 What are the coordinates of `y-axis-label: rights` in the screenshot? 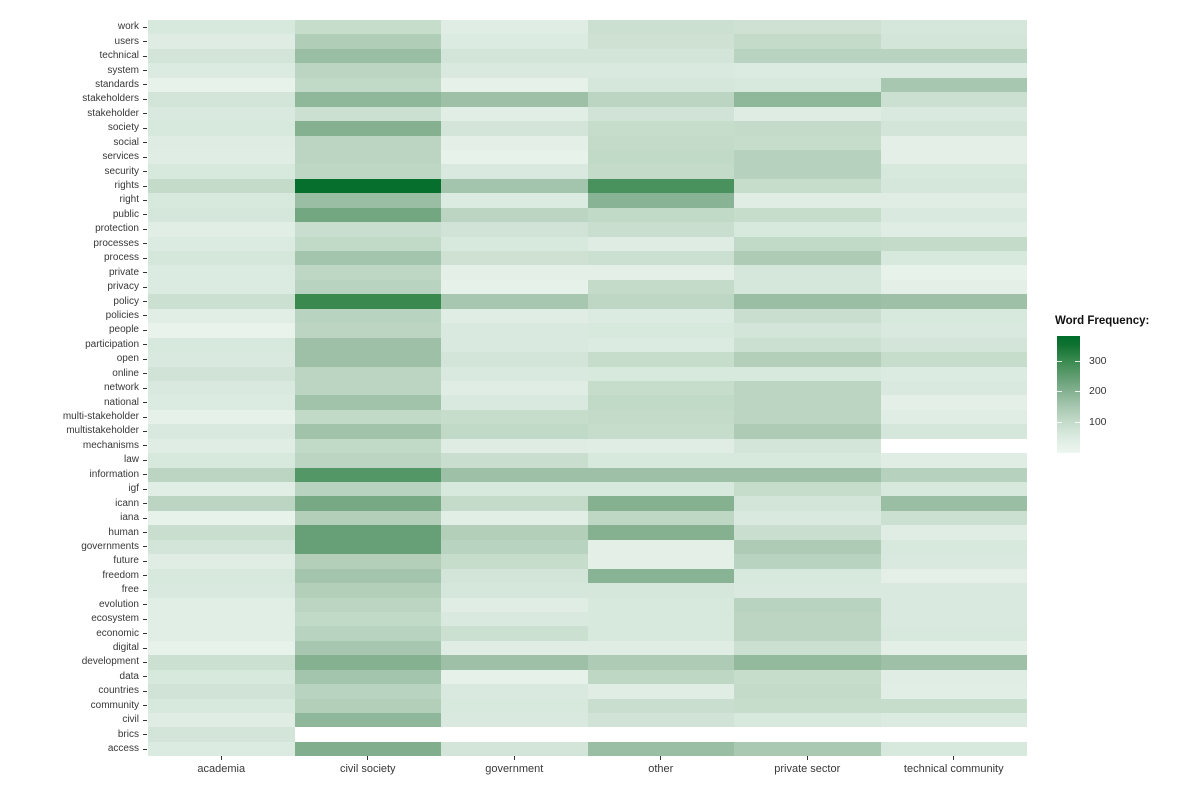 It's located at (126, 186).